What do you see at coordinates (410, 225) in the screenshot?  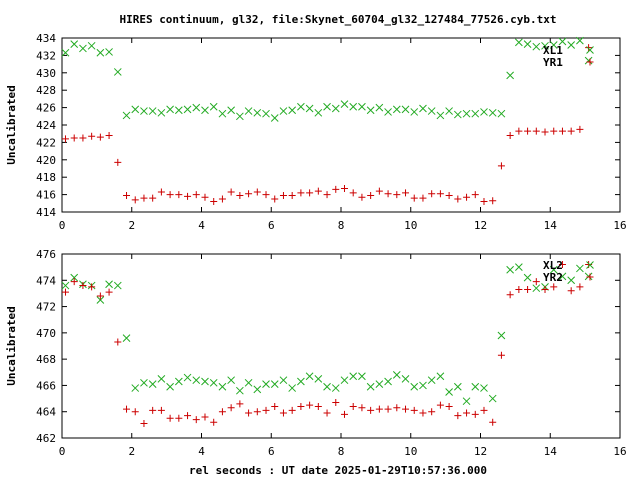 I see `x-tick-label: 10` at bounding box center [410, 225].